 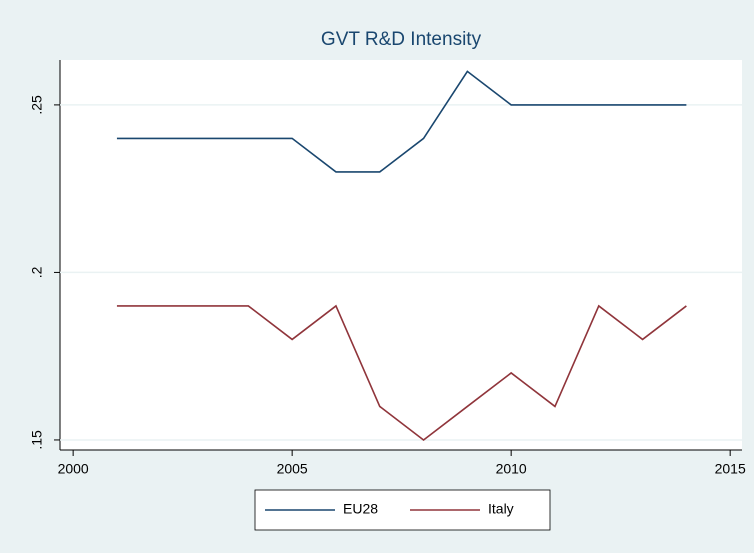 What do you see at coordinates (730, 469) in the screenshot?
I see `x-tick-label: 2015` at bounding box center [730, 469].